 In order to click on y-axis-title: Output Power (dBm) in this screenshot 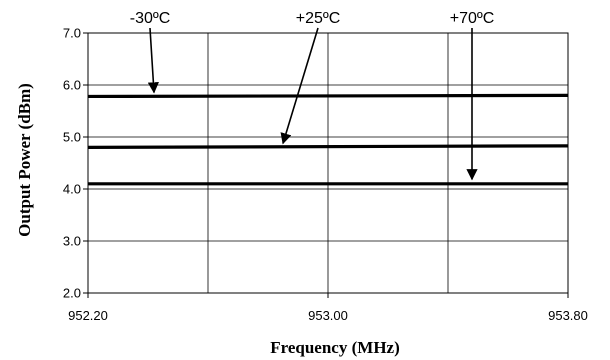, I will do `click(24, 160)`.